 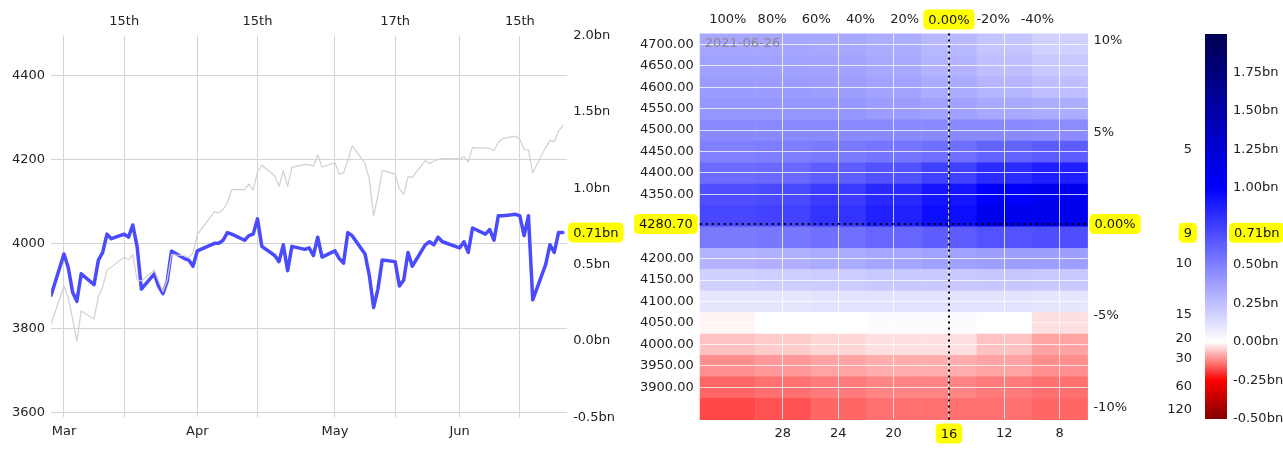 I want to click on y-tick-label: 4400.00, so click(x=666, y=172).